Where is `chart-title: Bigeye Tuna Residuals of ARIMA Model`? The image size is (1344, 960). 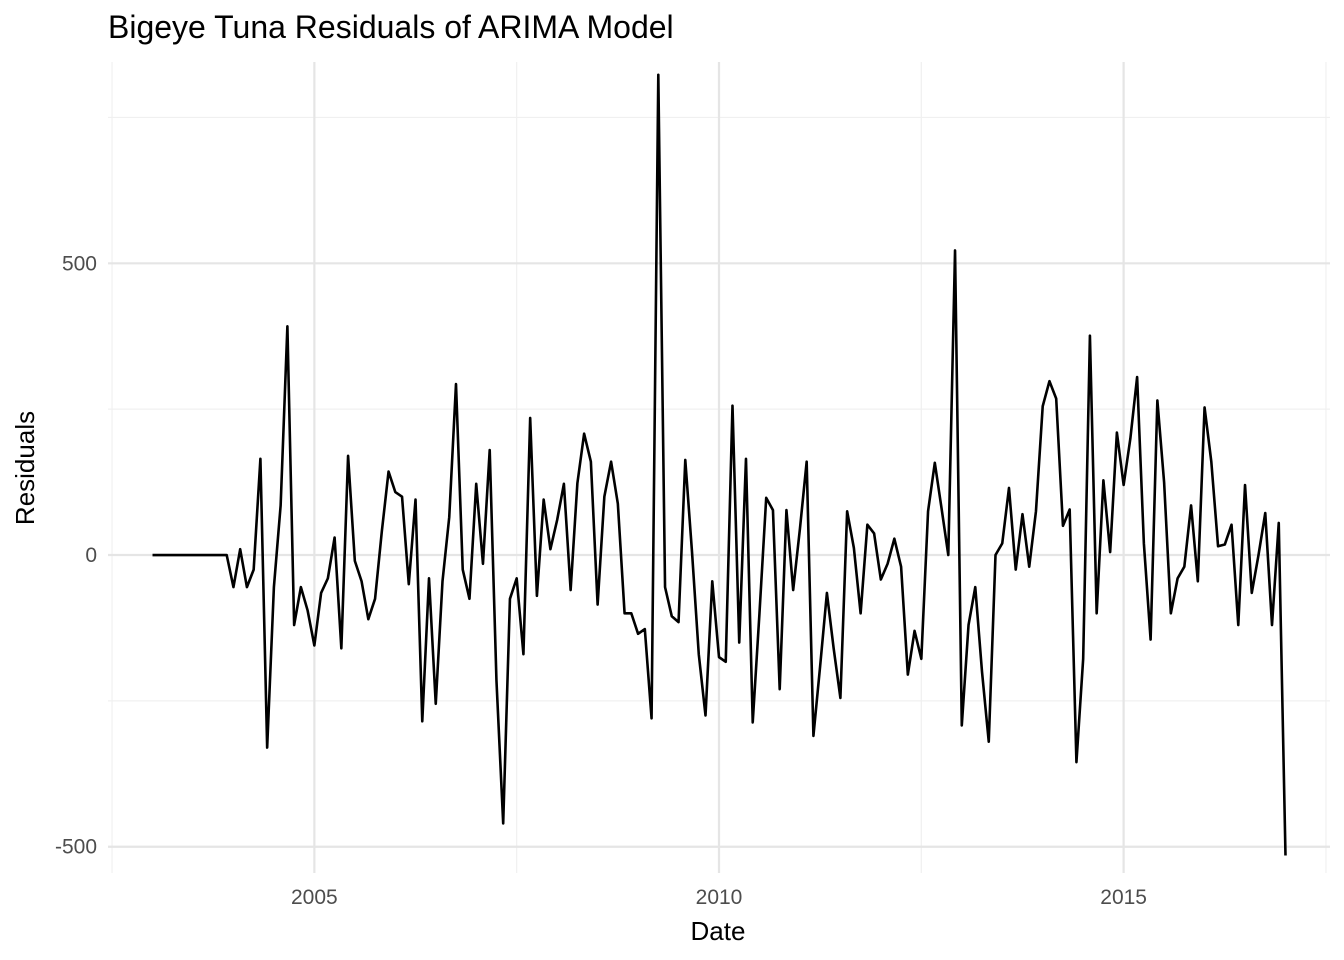 chart-title: Bigeye Tuna Residuals of ARIMA Model is located at coordinates (391, 27).